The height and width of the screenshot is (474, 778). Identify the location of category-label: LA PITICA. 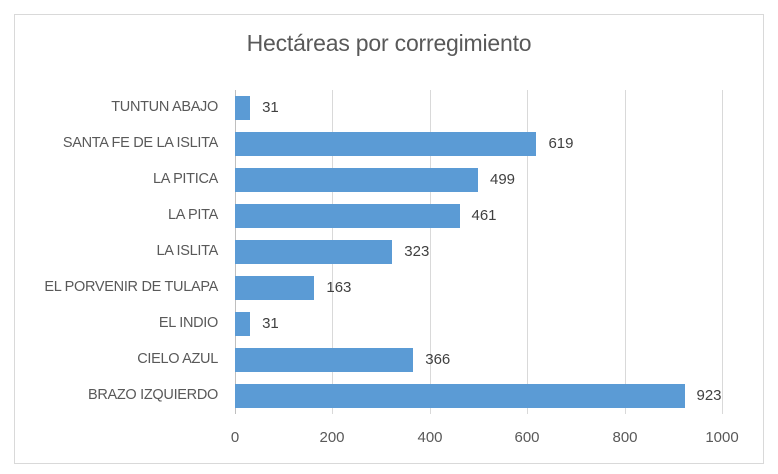
(185, 179).